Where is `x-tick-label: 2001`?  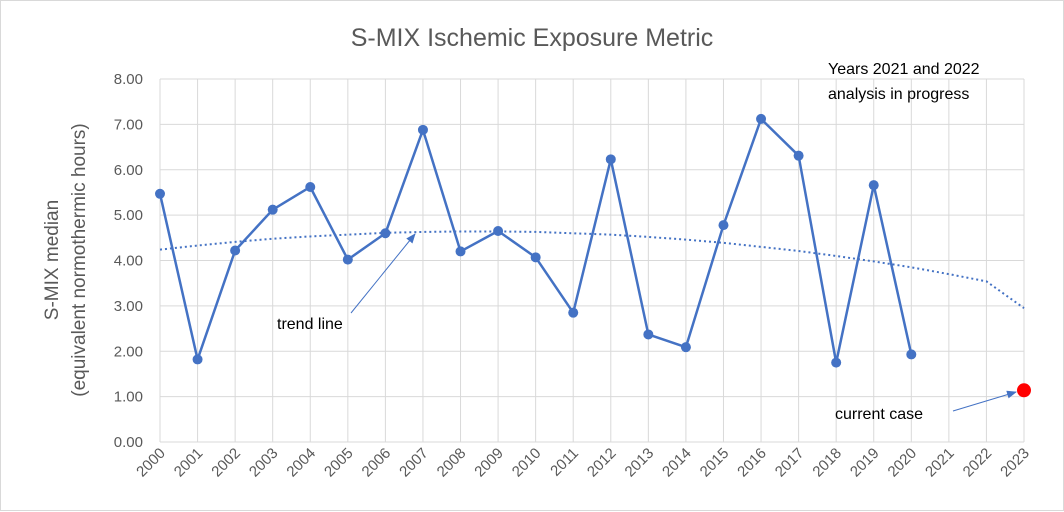
x-tick-label: 2001 is located at coordinates (189, 463).